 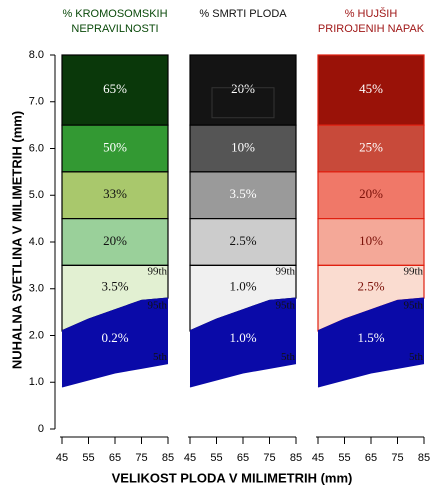 I want to click on y-tick-label: 6.0, so click(x=36, y=148).